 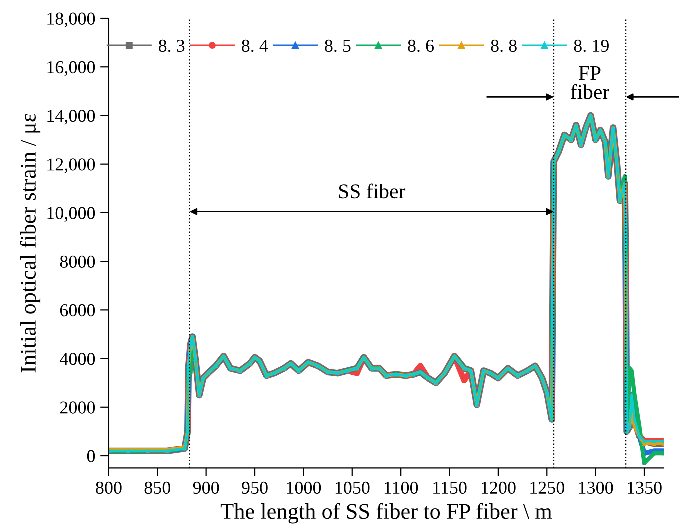 I want to click on x-tick-label: 1350, so click(x=645, y=488).